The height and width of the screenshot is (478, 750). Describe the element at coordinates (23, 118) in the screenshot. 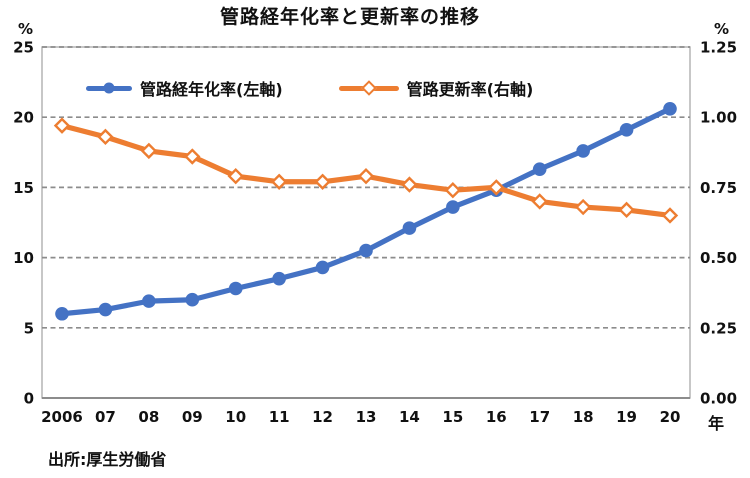

I see `left-tick-label: 20` at that location.